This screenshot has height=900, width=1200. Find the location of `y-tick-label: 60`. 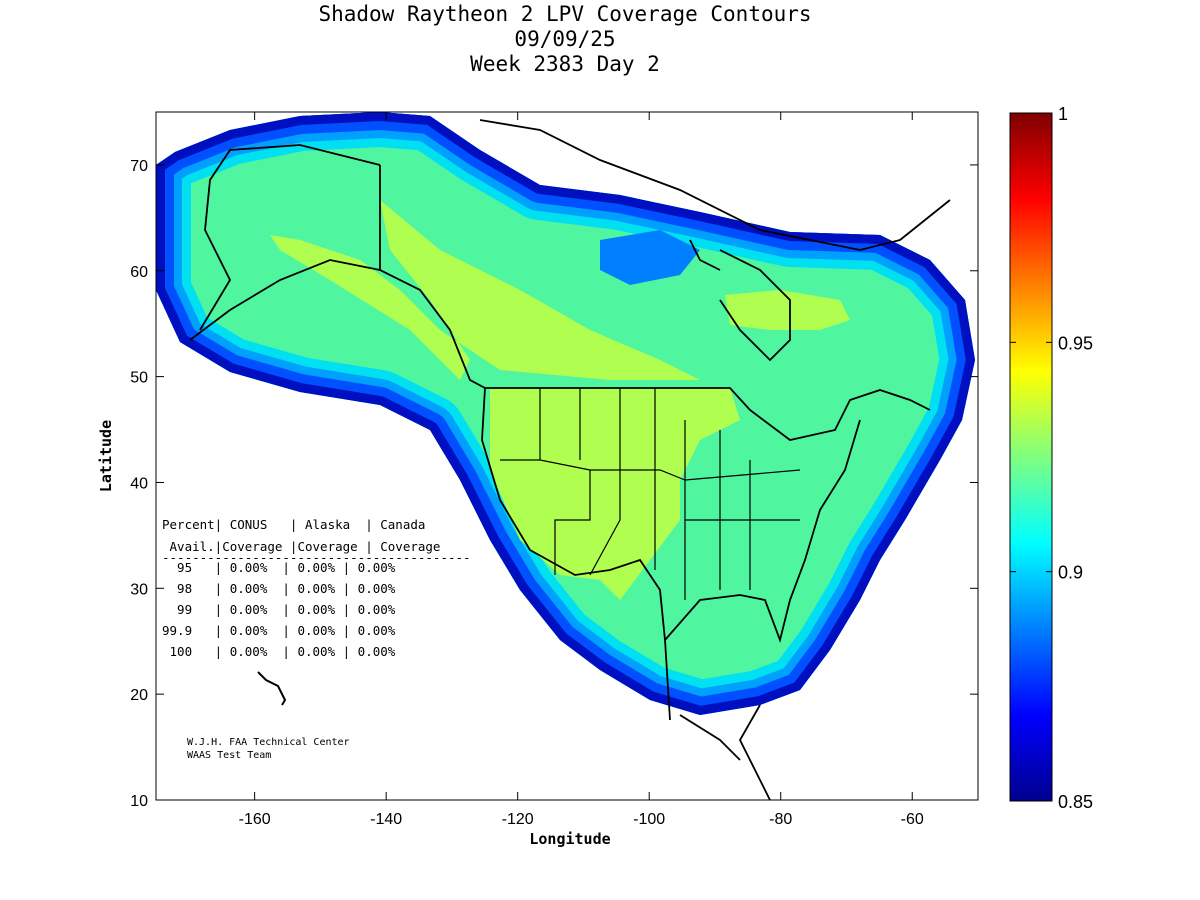

y-tick-label: 60 is located at coordinates (139, 272).